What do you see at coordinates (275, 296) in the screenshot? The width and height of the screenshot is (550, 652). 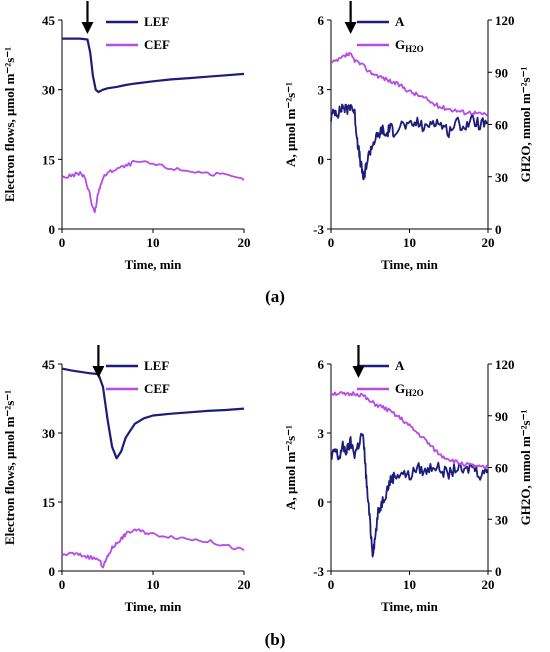 I see `panel-label-a: (a)` at bounding box center [275, 296].